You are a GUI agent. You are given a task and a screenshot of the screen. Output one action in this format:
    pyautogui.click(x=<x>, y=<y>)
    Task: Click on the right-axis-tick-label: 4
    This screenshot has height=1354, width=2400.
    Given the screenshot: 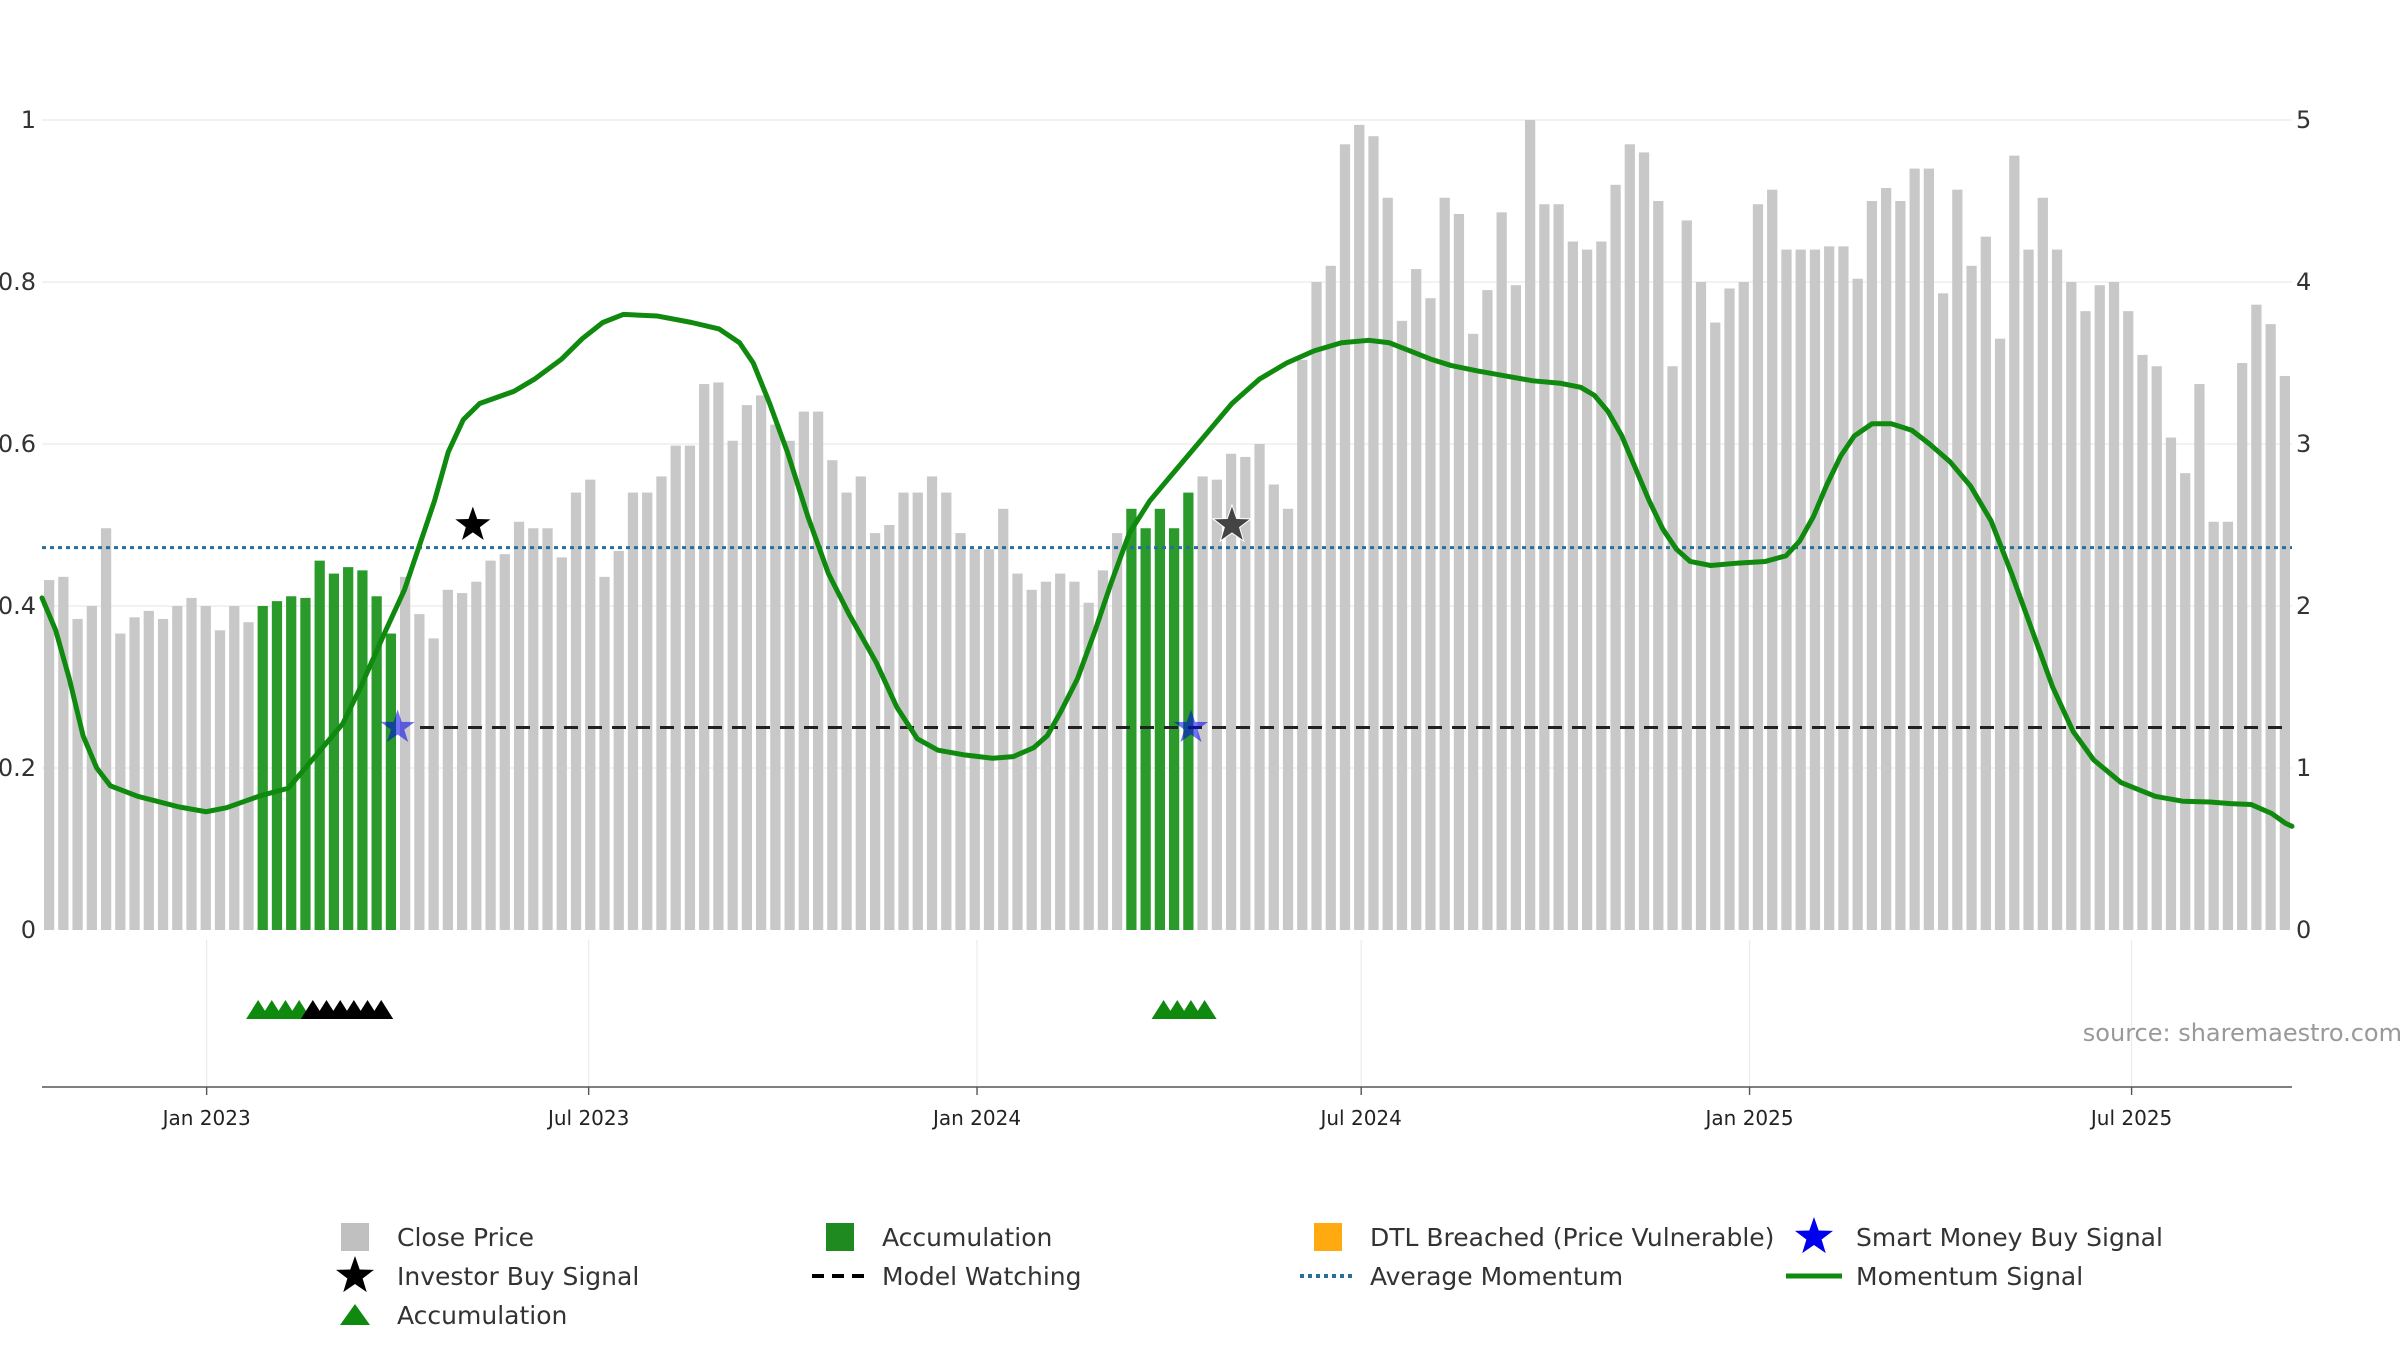 What is the action you would take?
    pyautogui.click(x=2303, y=282)
    